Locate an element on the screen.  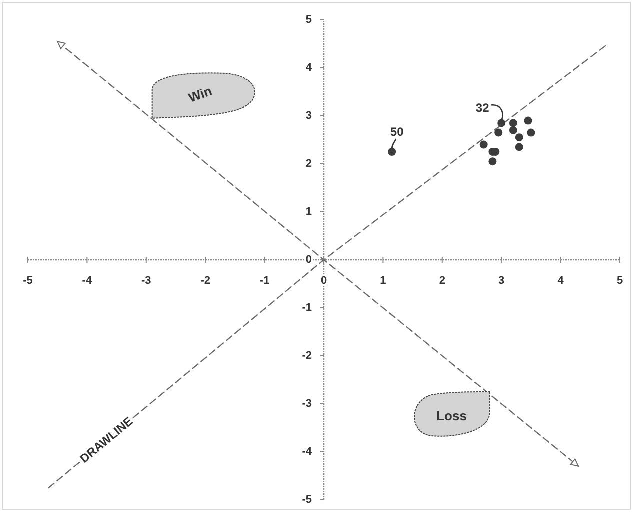
x-tick-label: 3 is located at coordinates (501, 281).